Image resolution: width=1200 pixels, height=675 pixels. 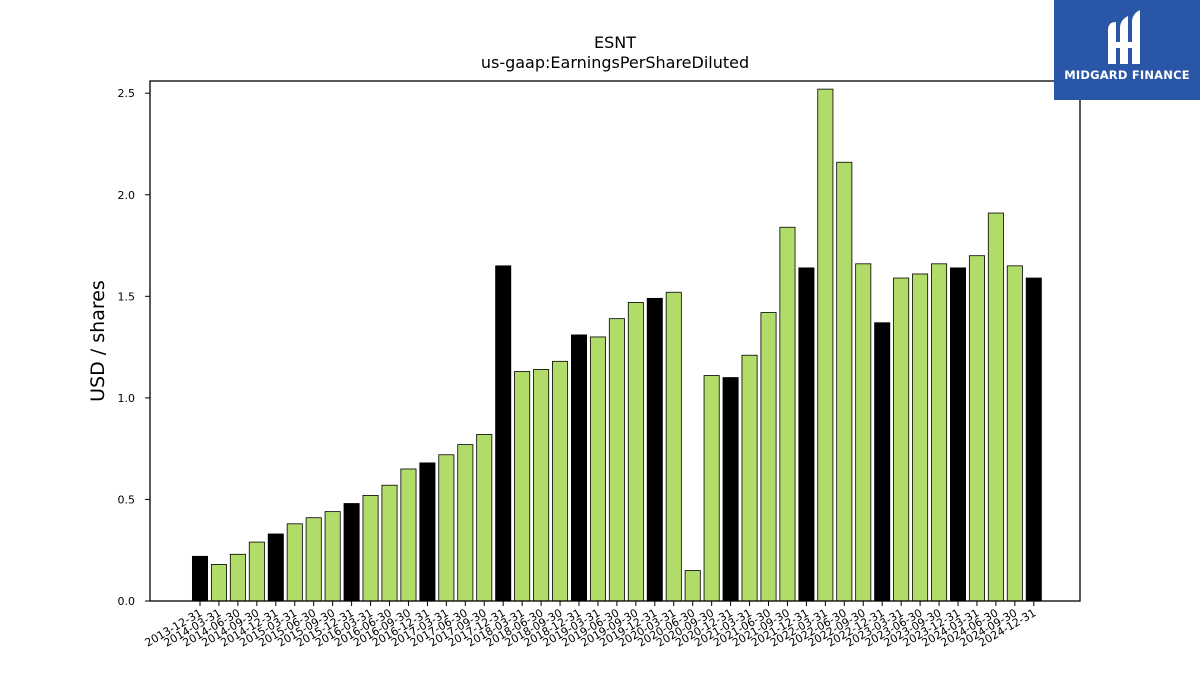 What do you see at coordinates (127, 93) in the screenshot?
I see `y-tick-label: 2.5` at bounding box center [127, 93].